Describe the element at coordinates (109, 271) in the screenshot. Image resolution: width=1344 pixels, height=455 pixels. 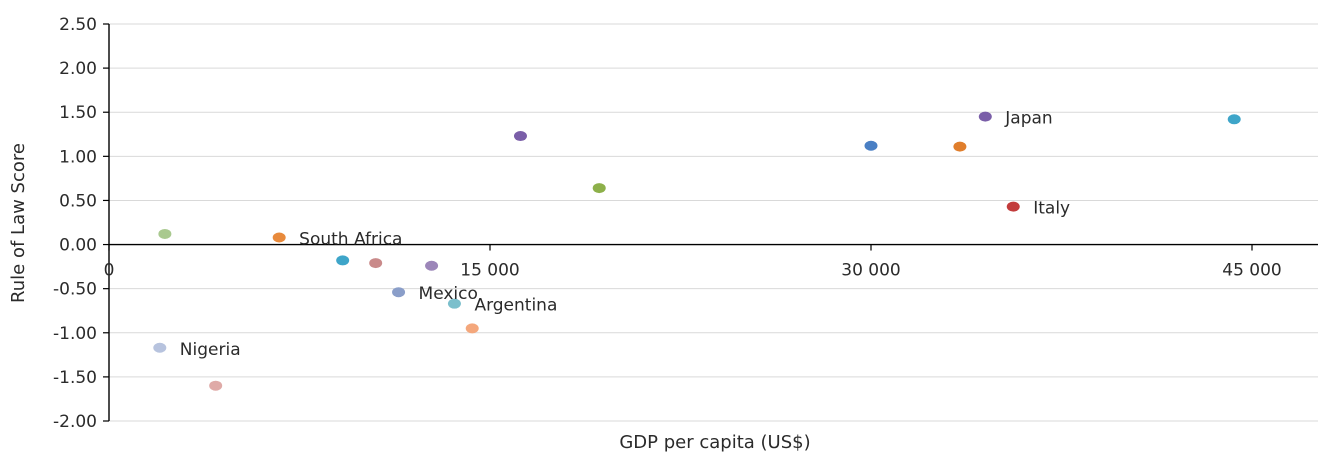
I see `x-tick-label: 0` at that location.